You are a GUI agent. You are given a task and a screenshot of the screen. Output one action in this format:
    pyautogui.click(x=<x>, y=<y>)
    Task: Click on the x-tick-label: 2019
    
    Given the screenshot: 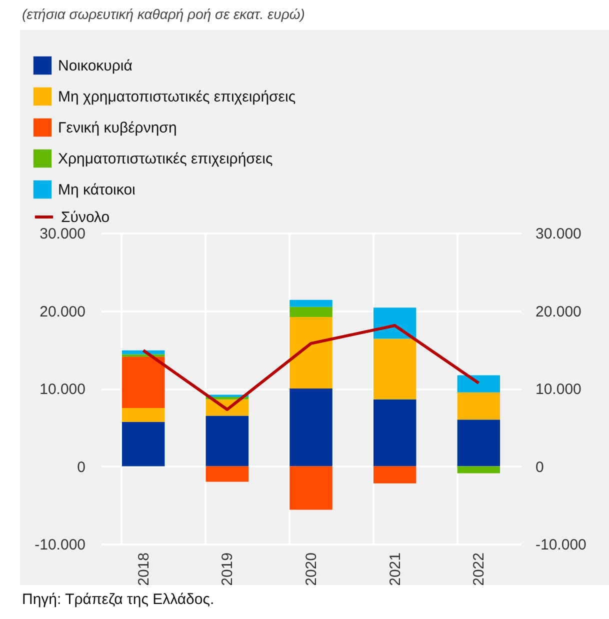 What is the action you would take?
    pyautogui.click(x=227, y=569)
    